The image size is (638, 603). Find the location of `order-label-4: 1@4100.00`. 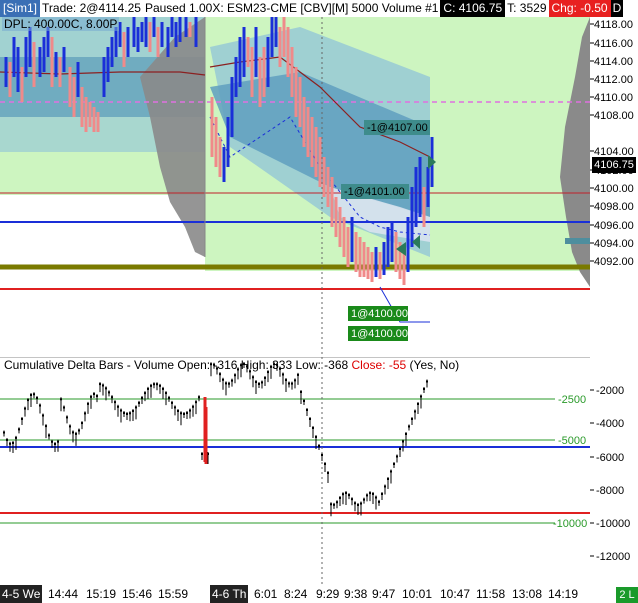

order-label-4: 1@4100.00 is located at coordinates (379, 334).